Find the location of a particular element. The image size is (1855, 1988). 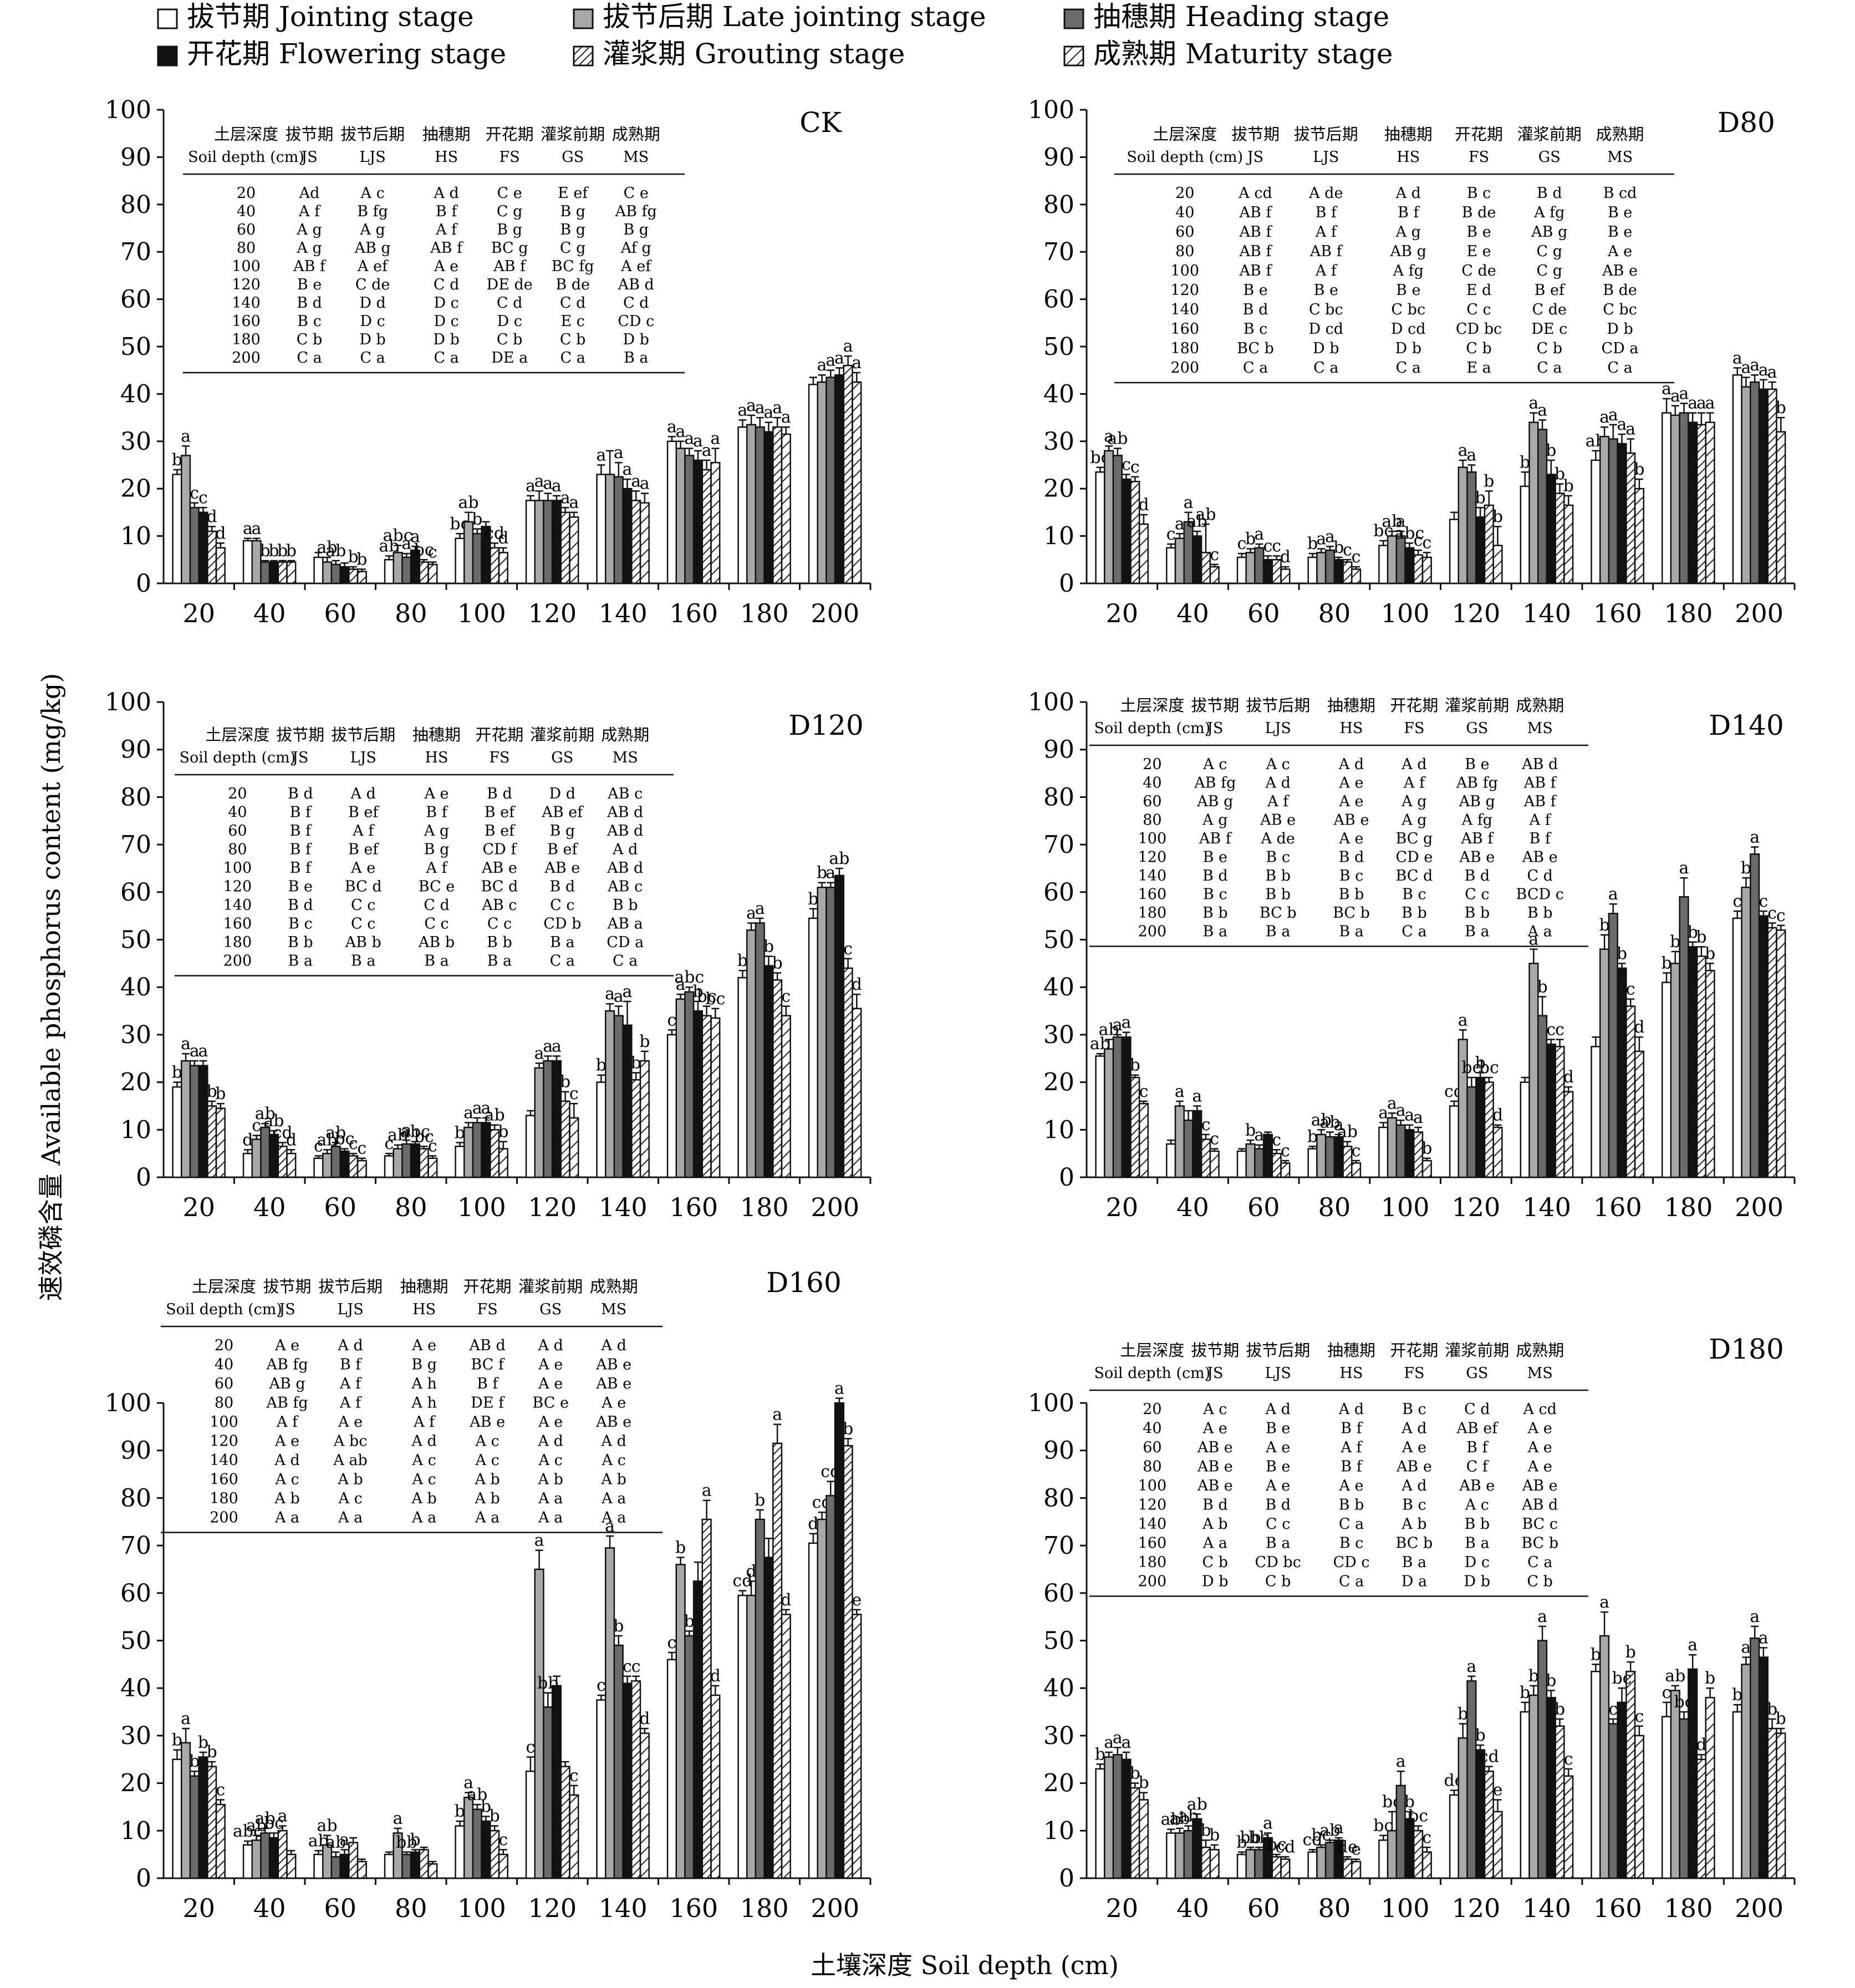

table-cell: Af g is located at coordinates (635, 248).